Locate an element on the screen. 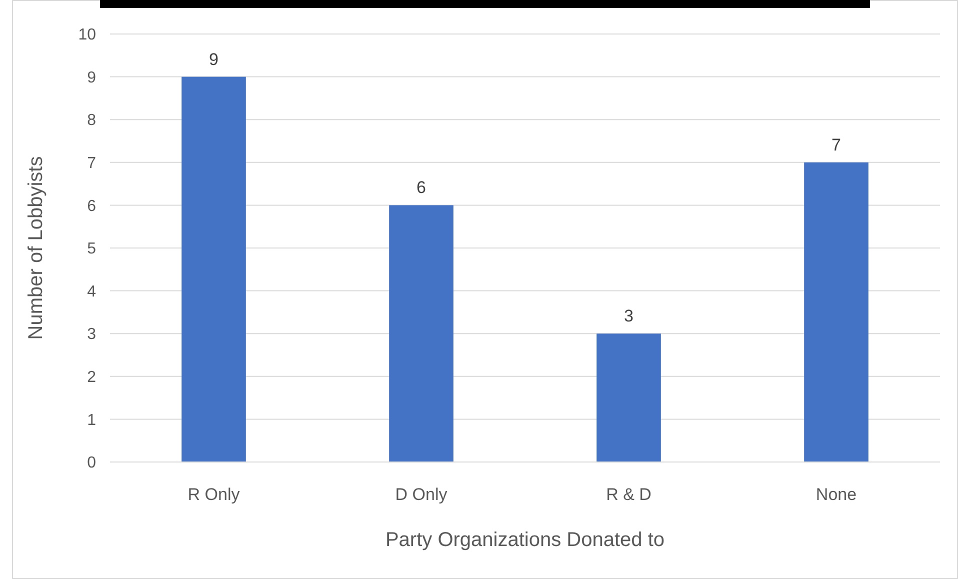 The height and width of the screenshot is (579, 958). y-tick-label: 8 is located at coordinates (91, 121).